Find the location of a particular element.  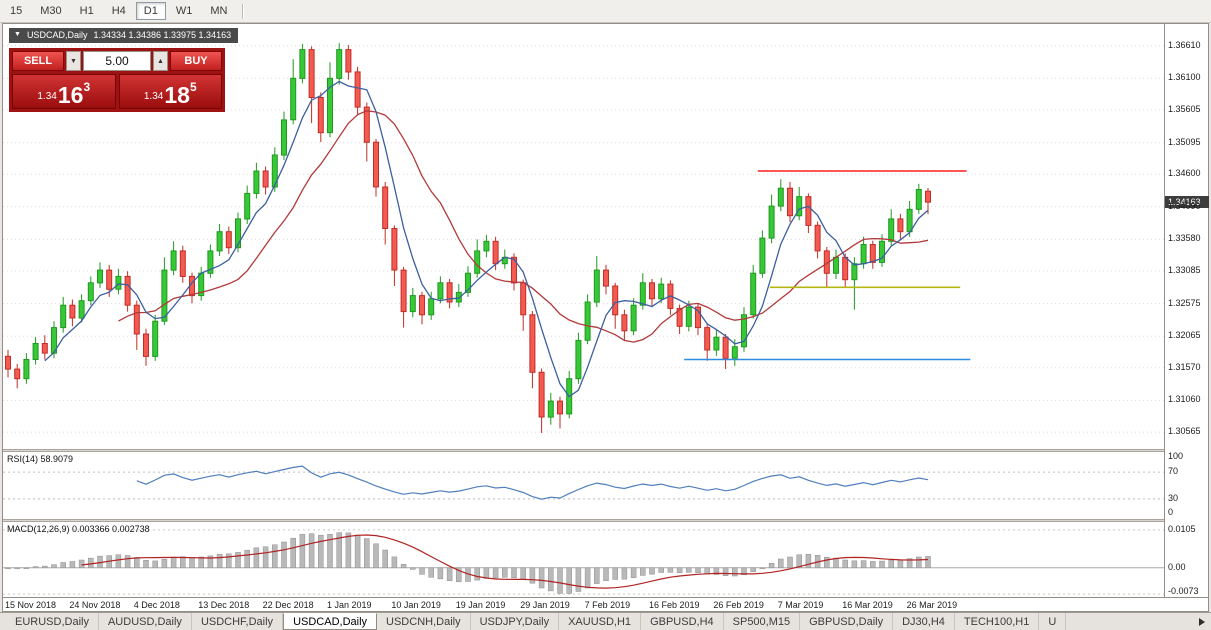

chart-tab-gbpusd-daily: GBPUSD,Daily is located at coordinates (847, 621).